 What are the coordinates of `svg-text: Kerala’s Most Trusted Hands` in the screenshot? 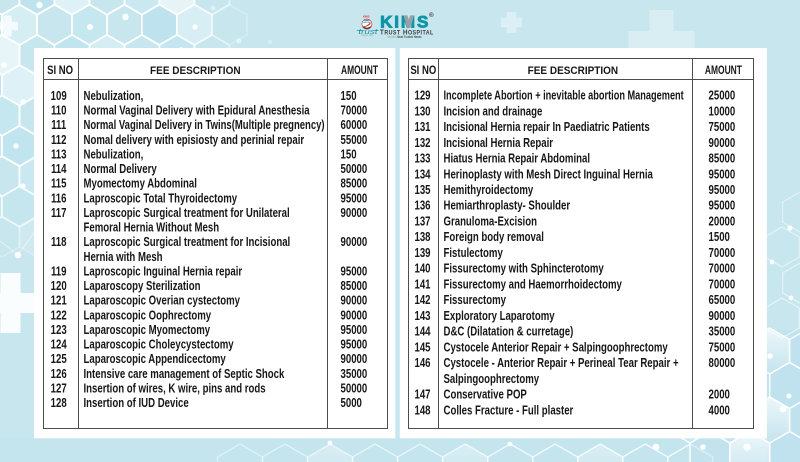 It's located at (404, 37).